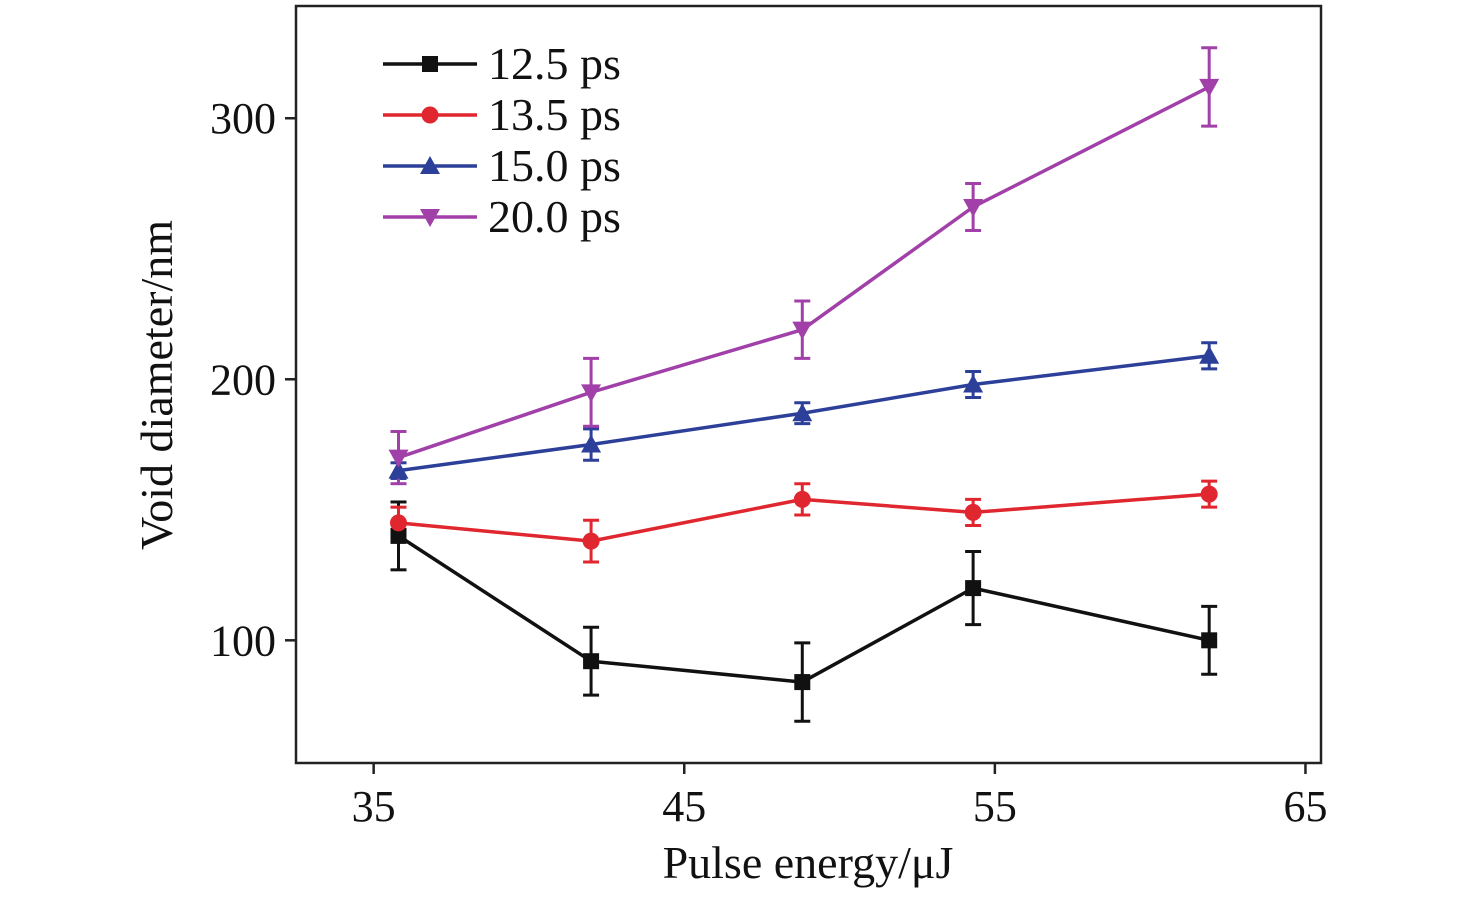  Describe the element at coordinates (684, 806) in the screenshot. I see `x-tick-label: 45` at that location.